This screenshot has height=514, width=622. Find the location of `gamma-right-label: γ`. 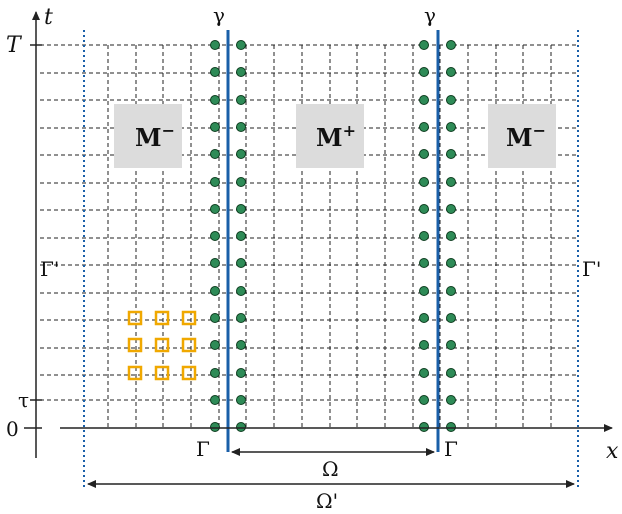

gamma-right-label: γ is located at coordinates (430, 15).